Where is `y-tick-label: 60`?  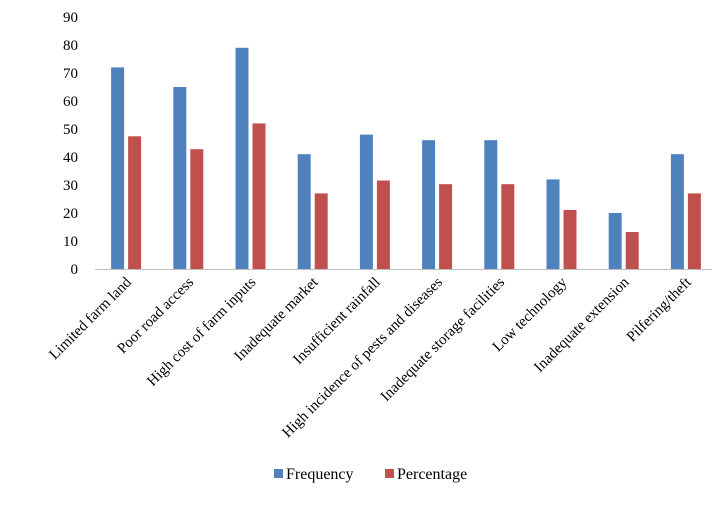
y-tick-label: 60 is located at coordinates (70, 102).